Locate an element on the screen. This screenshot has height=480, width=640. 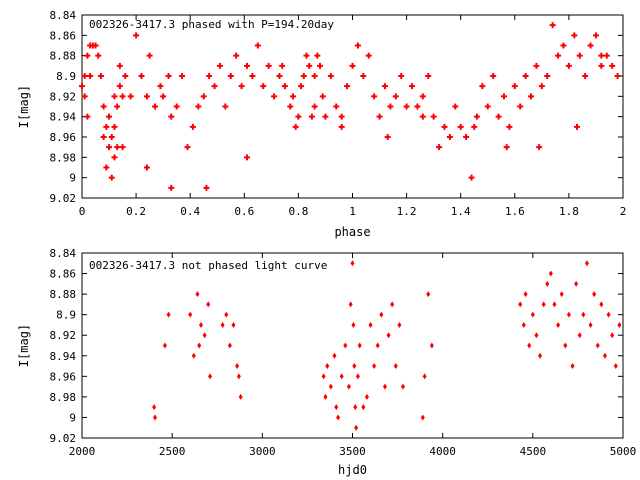
x-tick-label: 0.2 is located at coordinates (136, 211).